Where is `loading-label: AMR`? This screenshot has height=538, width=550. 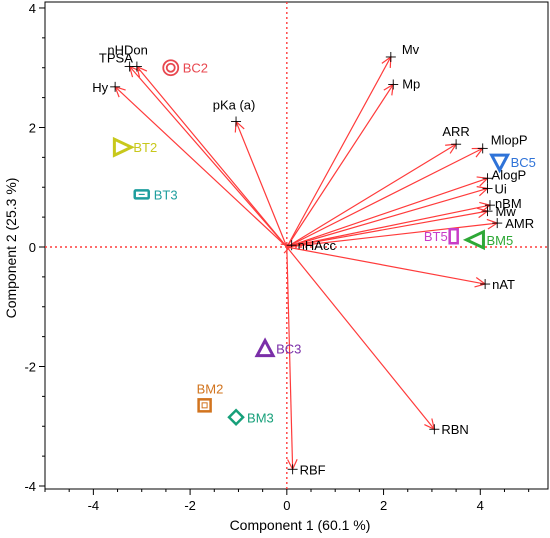 loading-label: AMR is located at coordinates (519, 223).